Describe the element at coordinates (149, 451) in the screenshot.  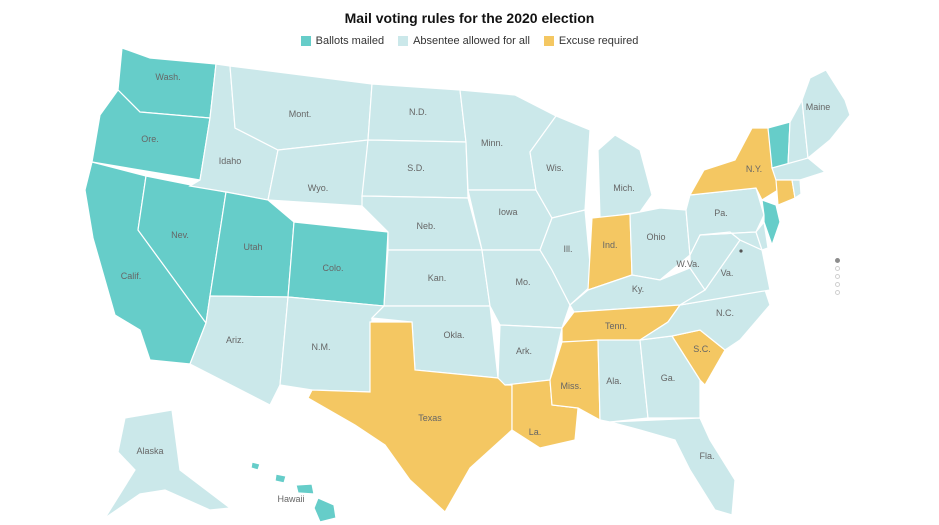
I see `label-alaska: Alaska` at that location.